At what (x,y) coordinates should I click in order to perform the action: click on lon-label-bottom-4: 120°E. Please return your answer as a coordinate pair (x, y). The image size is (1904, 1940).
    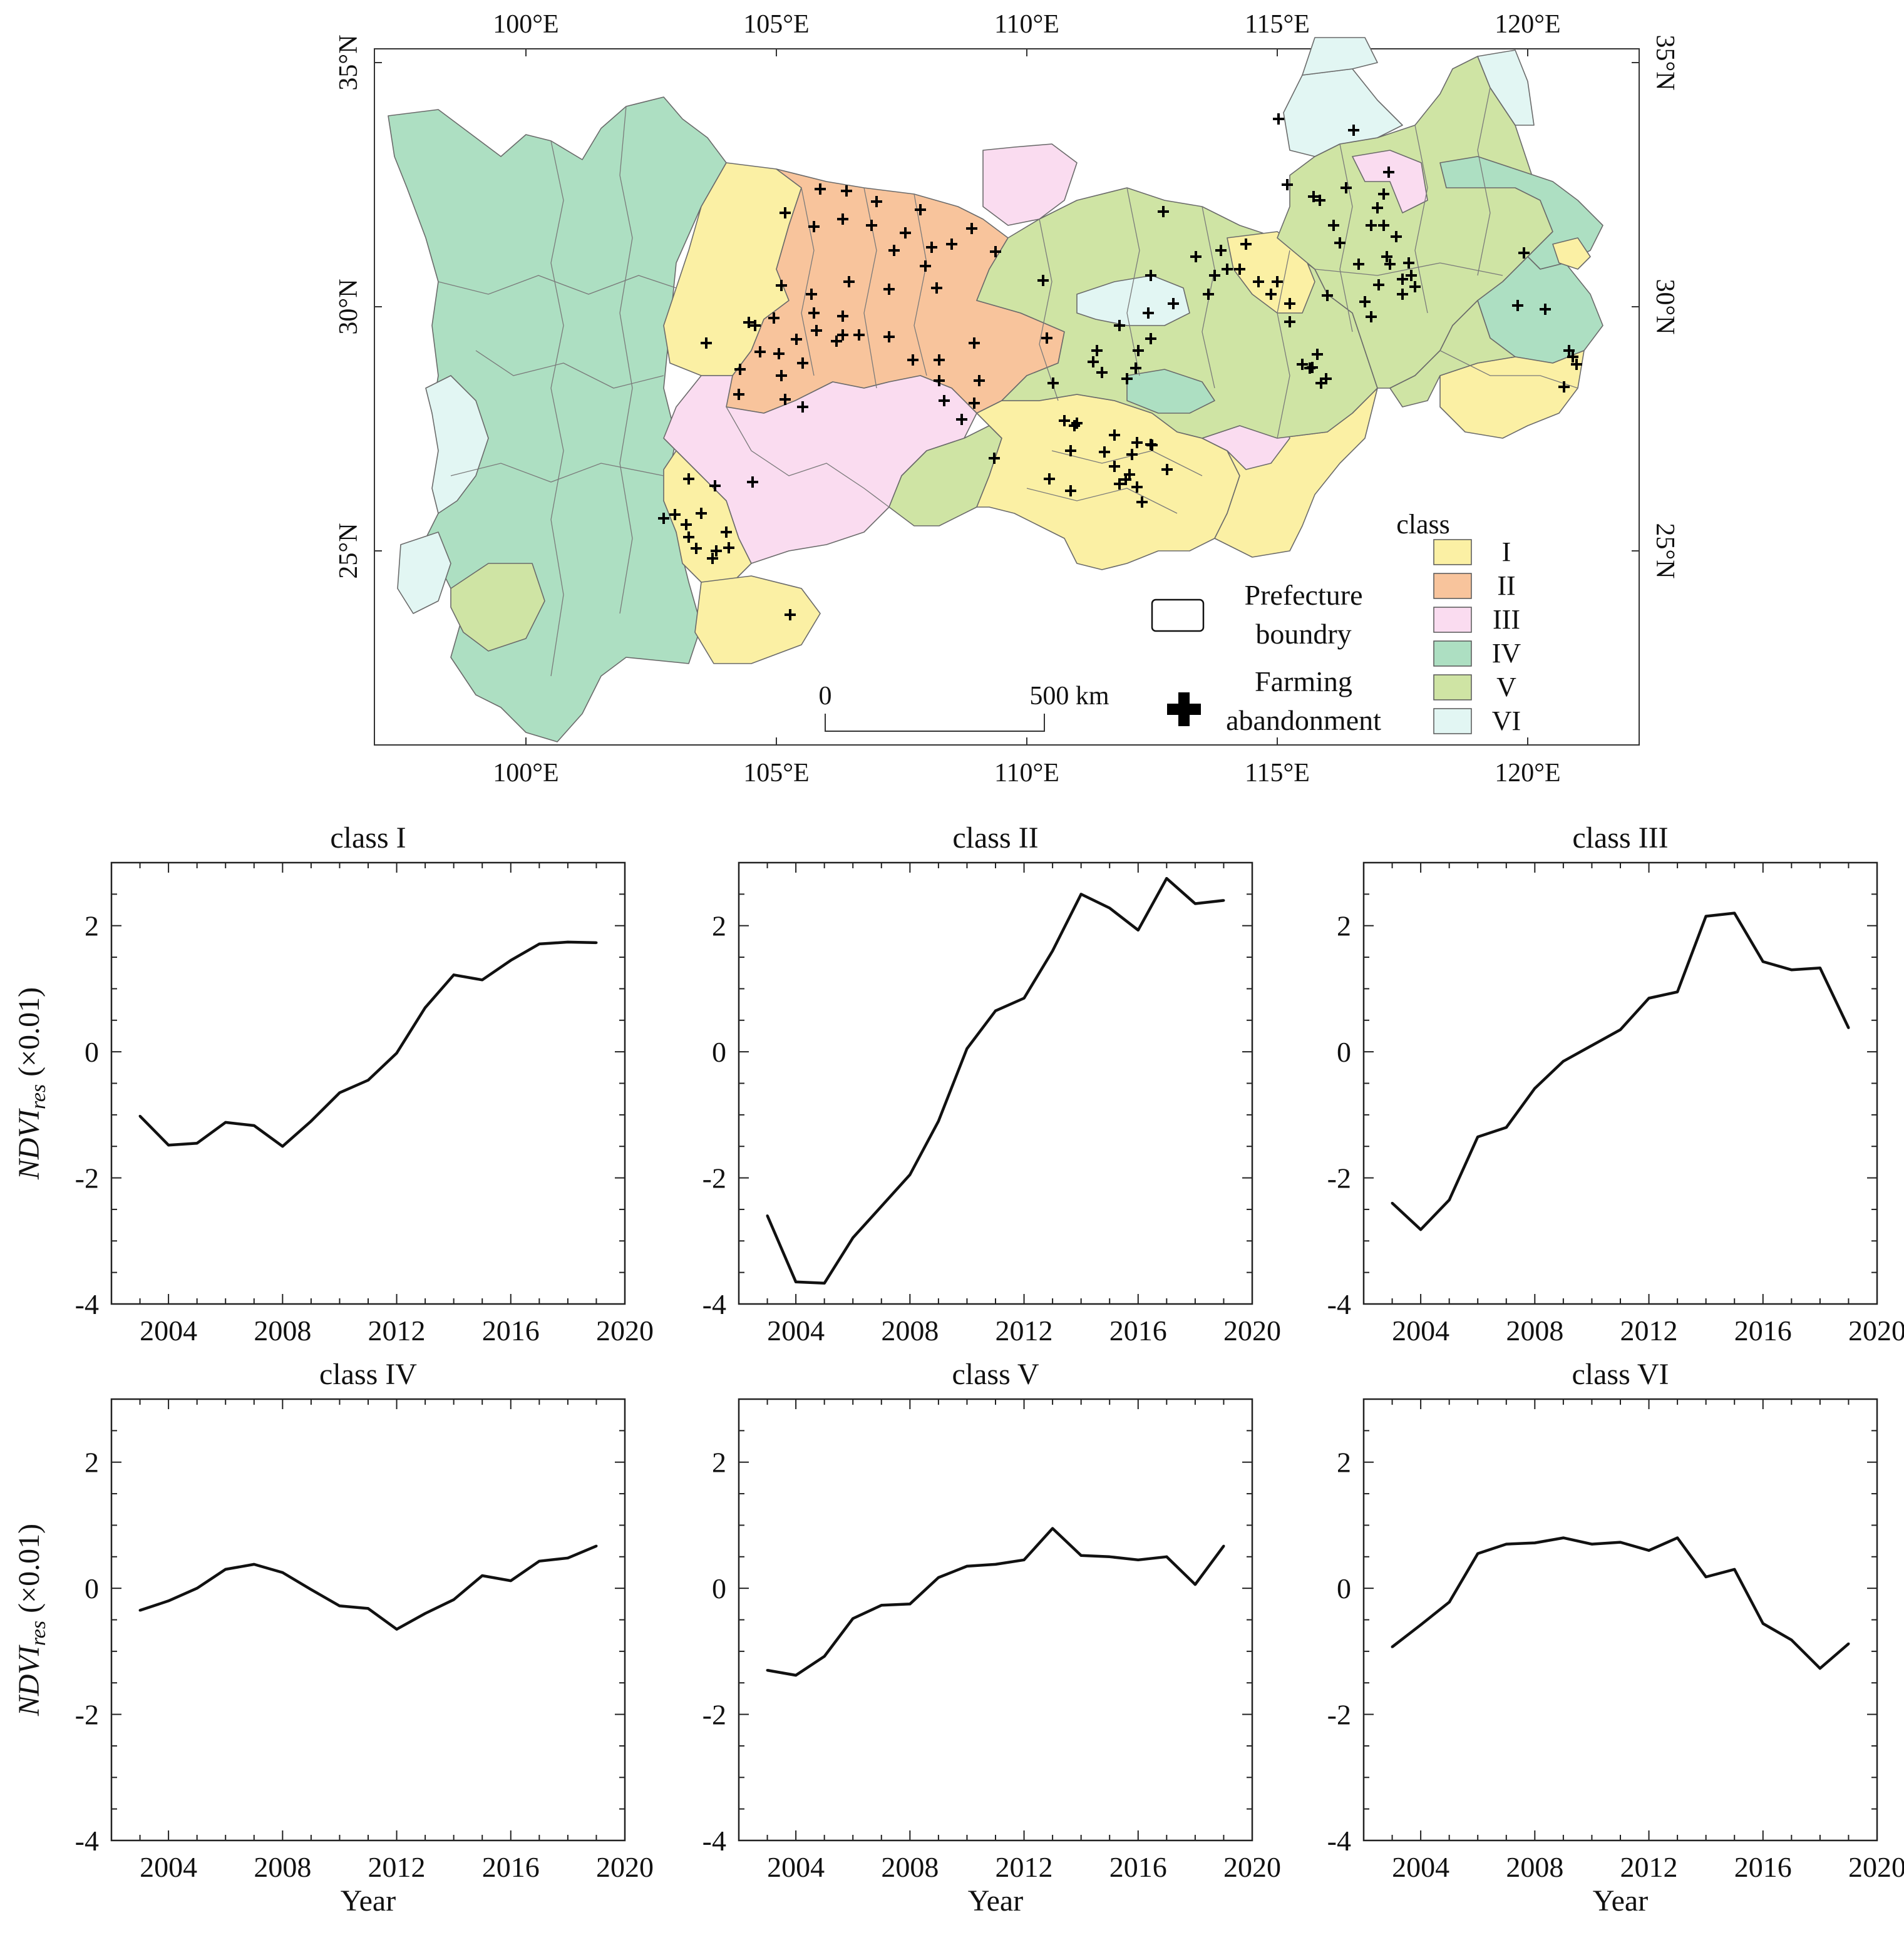
    Looking at the image, I should click on (1528, 774).